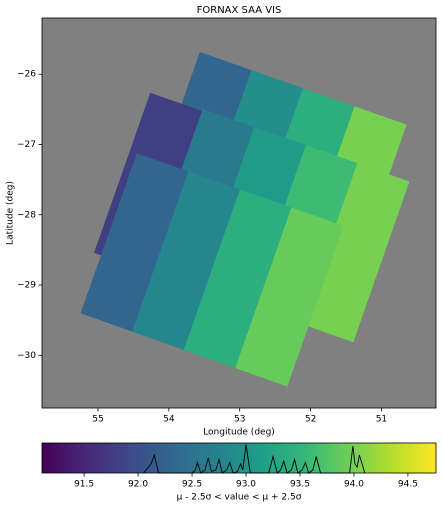  I want to click on colorbar-tick-label: 92.5, so click(192, 485).